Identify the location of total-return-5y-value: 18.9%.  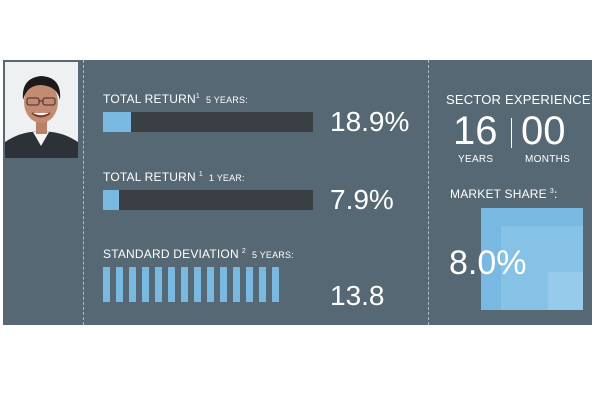
(370, 121).